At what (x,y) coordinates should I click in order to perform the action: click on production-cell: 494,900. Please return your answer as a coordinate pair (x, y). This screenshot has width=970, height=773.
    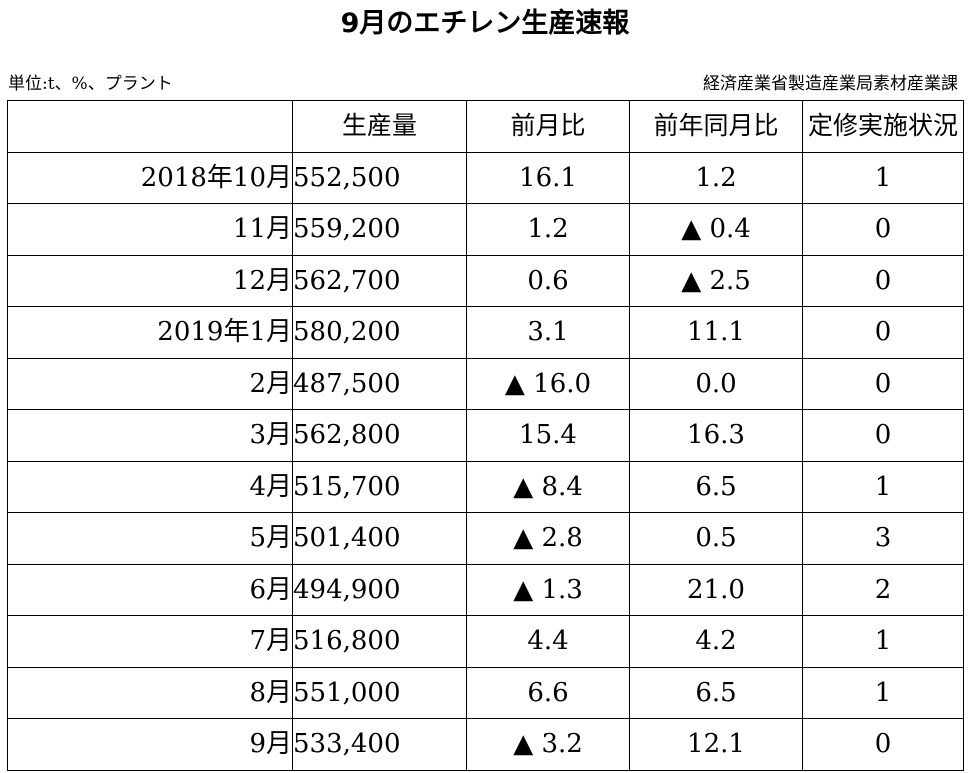
    Looking at the image, I should click on (379, 589).